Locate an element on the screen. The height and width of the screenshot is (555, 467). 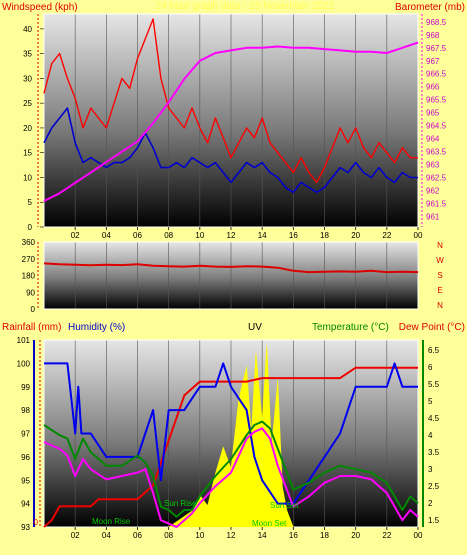
humidity-tick-label: 96 is located at coordinates (25, 457).